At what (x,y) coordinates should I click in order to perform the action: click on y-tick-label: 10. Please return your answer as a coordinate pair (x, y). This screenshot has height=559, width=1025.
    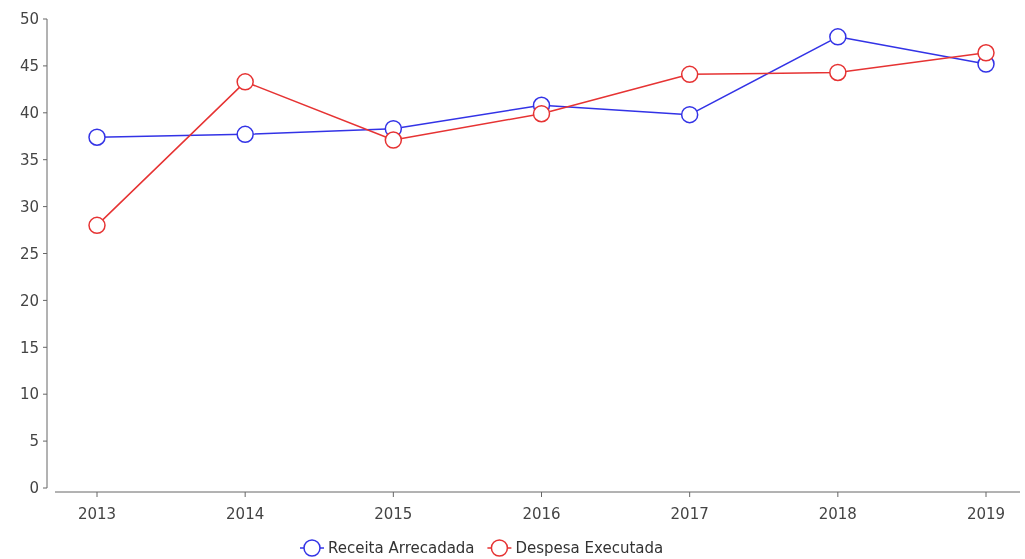
    Looking at the image, I should click on (29, 394).